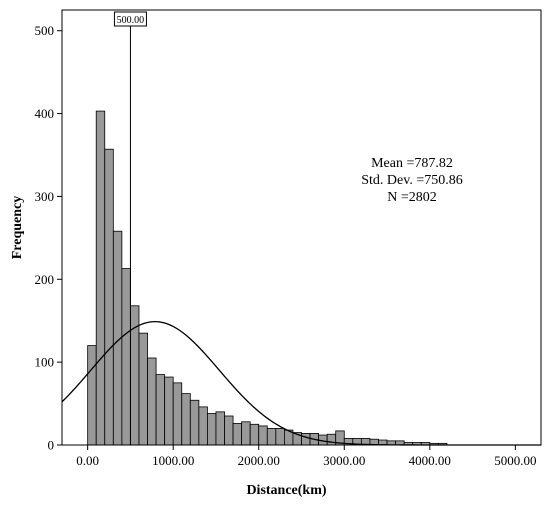 The image size is (550, 505). Describe the element at coordinates (259, 460) in the screenshot. I see `x-tick-label: 2000.00` at that location.